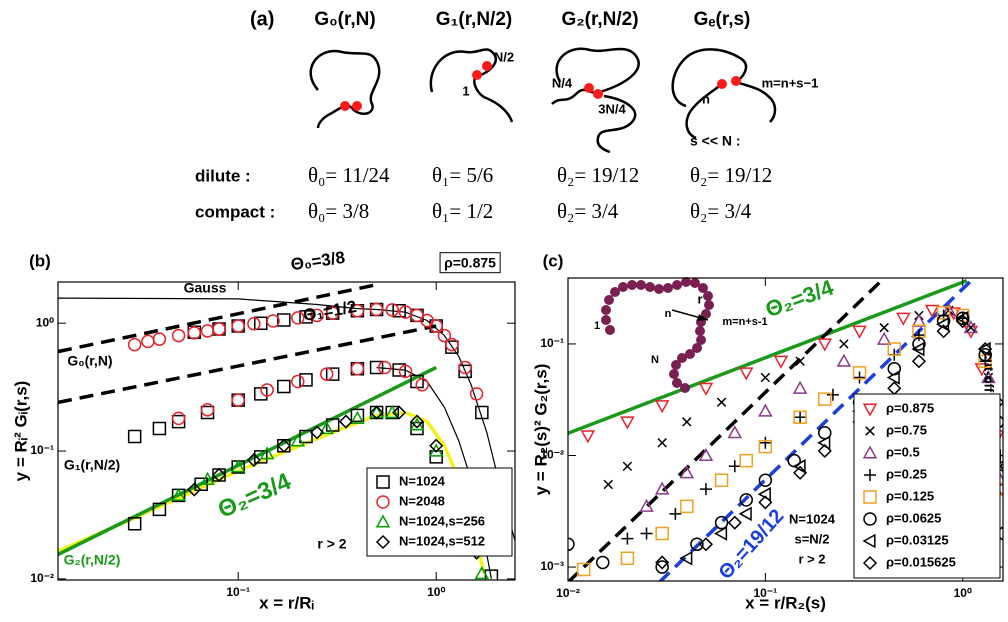  Describe the element at coordinates (20, 431) in the screenshot. I see `y-axis-label: y = Rᵢ² Gᵢ(r,s)` at that location.